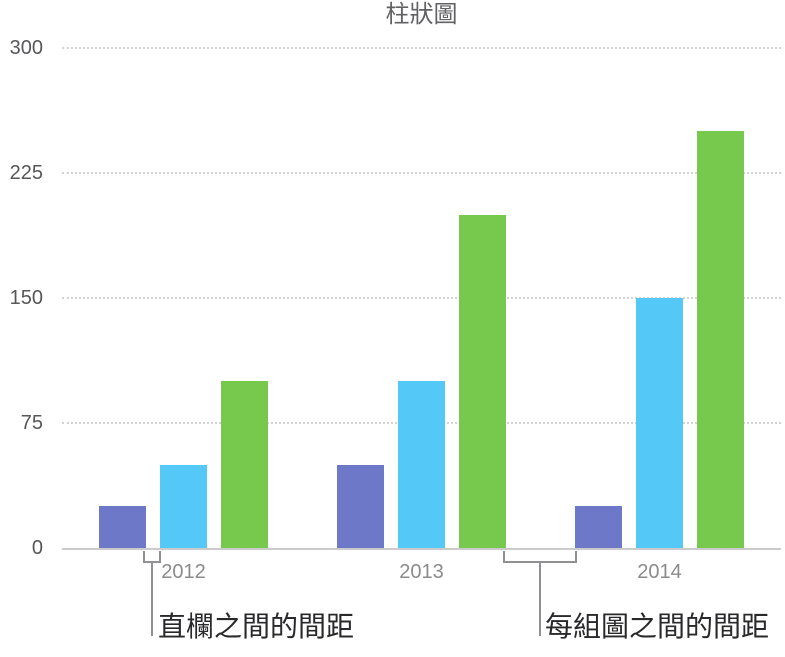 This screenshot has width=785, height=657. What do you see at coordinates (21, 328) in the screenshot?
I see `y-axis: 0 75 150 225 300` at bounding box center [21, 328].